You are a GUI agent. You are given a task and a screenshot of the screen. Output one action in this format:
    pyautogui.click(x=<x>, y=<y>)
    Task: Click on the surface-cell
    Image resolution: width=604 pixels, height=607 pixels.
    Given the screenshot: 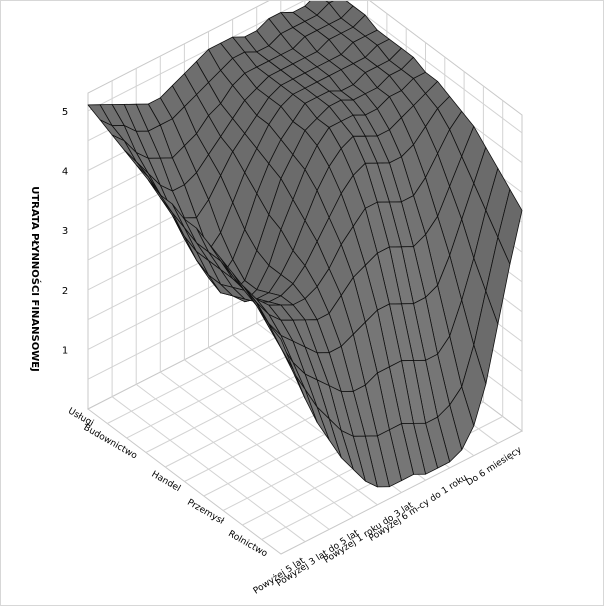 What is the action you would take?
    pyautogui.click(x=281, y=346)
    